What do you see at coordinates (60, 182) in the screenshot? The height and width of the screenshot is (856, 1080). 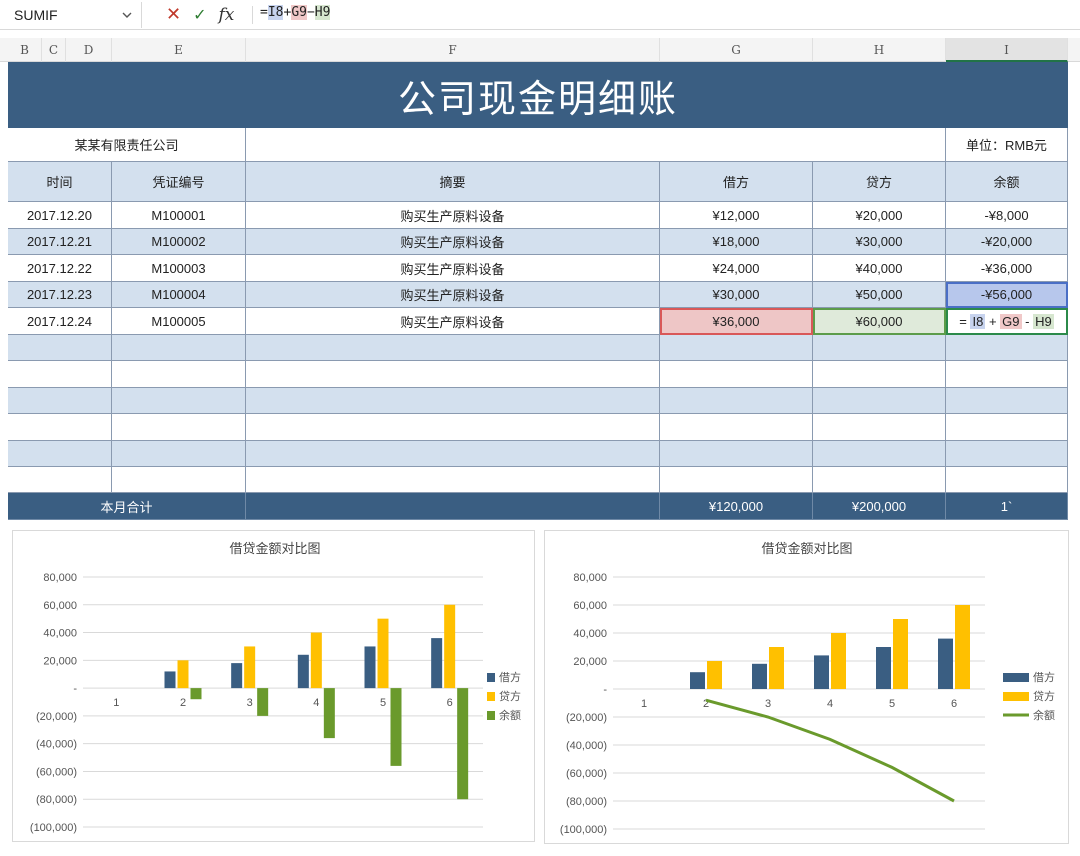 I see `header-time: 时间` at bounding box center [60, 182].